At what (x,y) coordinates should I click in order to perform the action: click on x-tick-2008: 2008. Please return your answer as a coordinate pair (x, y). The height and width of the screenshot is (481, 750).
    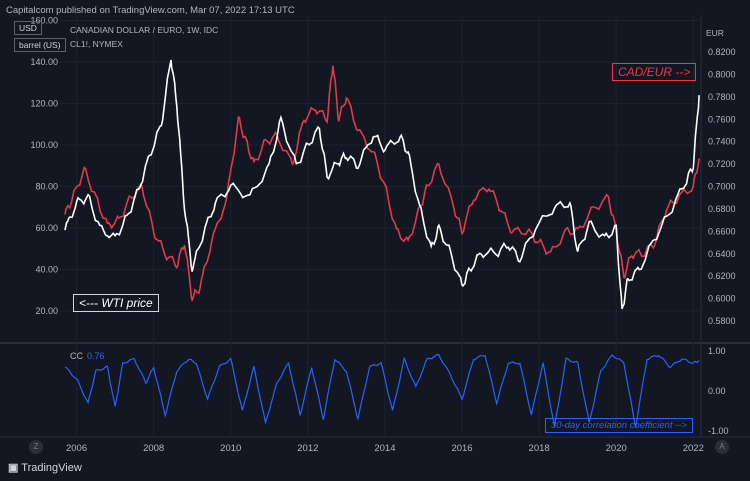
    Looking at the image, I should click on (153, 448).